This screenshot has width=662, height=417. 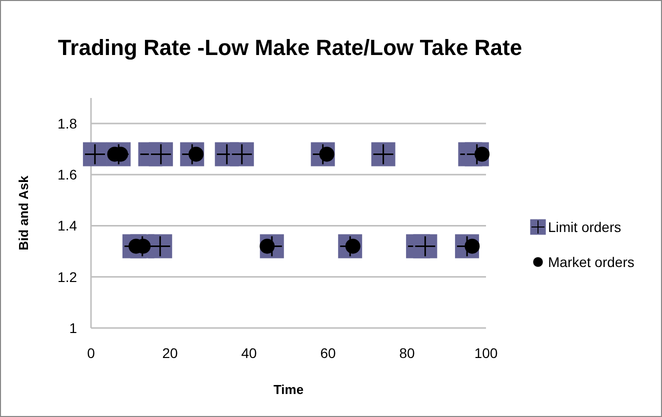 I want to click on x-tick-label: 20, so click(x=170, y=353).